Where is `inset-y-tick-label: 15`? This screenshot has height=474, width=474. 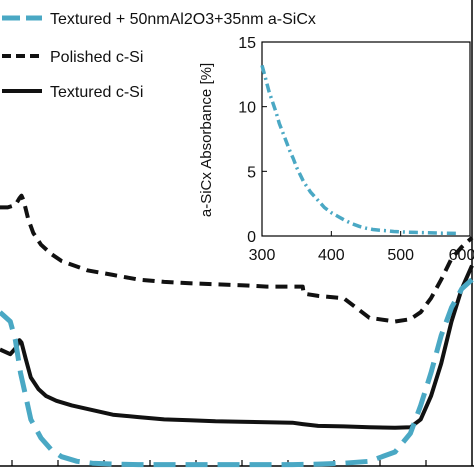 inset-y-tick-label: 15 is located at coordinates (247, 43).